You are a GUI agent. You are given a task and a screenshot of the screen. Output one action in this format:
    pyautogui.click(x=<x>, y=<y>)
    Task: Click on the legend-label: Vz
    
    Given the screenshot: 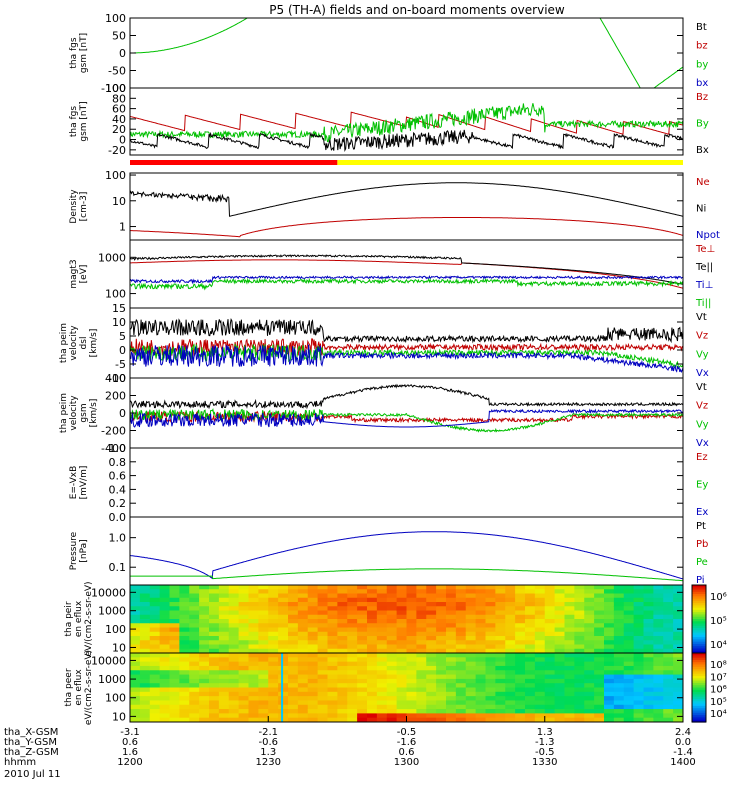 What is the action you would take?
    pyautogui.click(x=702, y=336)
    